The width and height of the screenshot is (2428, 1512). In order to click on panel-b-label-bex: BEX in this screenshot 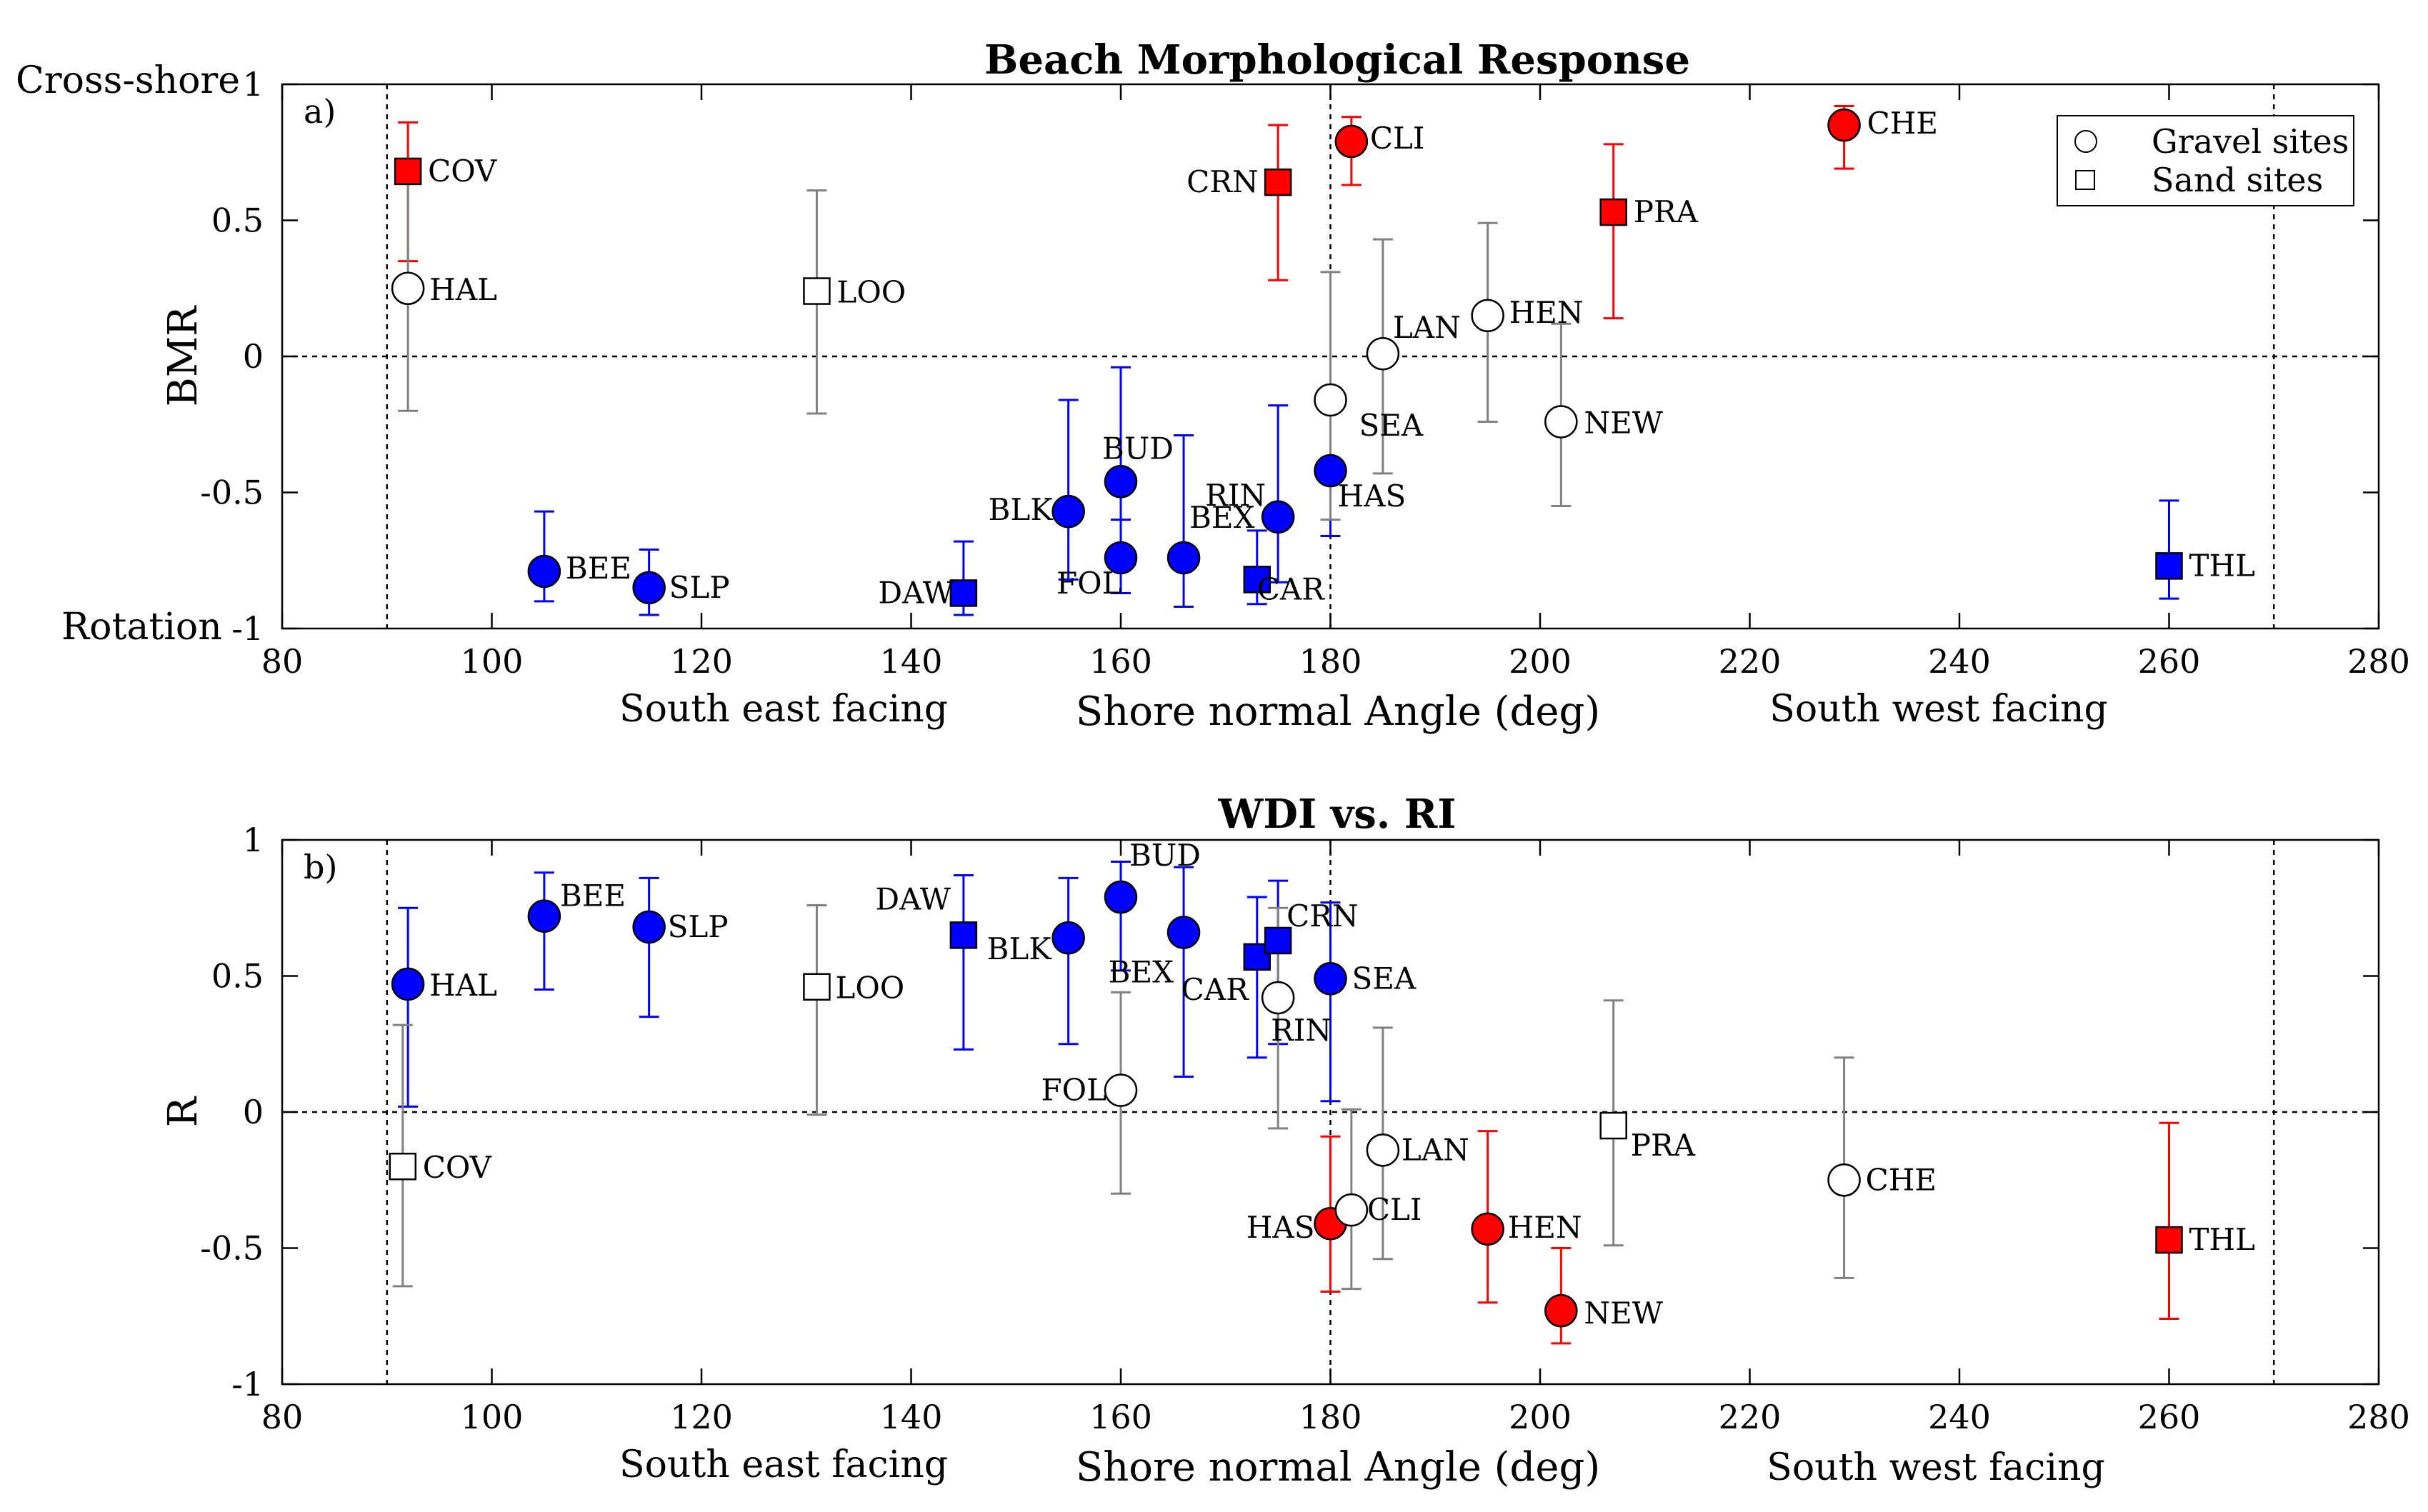, I will do `click(1141, 972)`.